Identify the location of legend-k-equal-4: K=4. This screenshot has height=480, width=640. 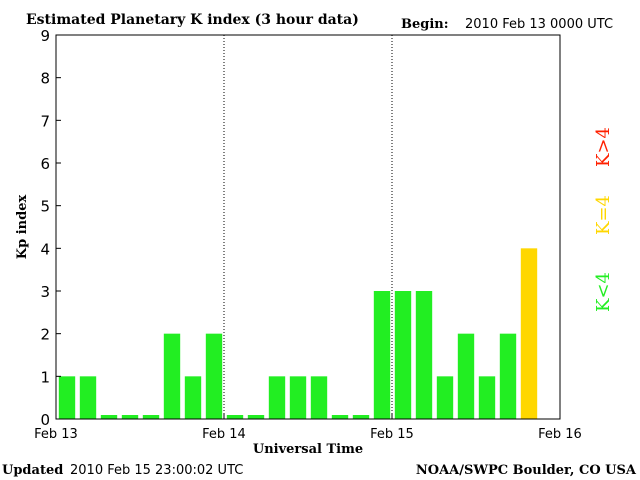
(603, 215).